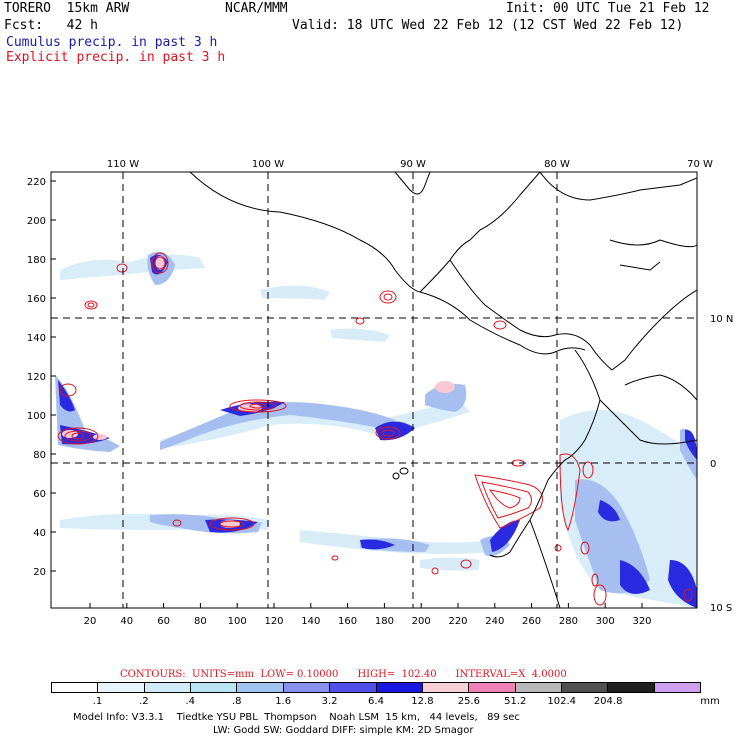 The width and height of the screenshot is (740, 740). What do you see at coordinates (39, 455) in the screenshot?
I see `y-tick-label: 80` at bounding box center [39, 455].